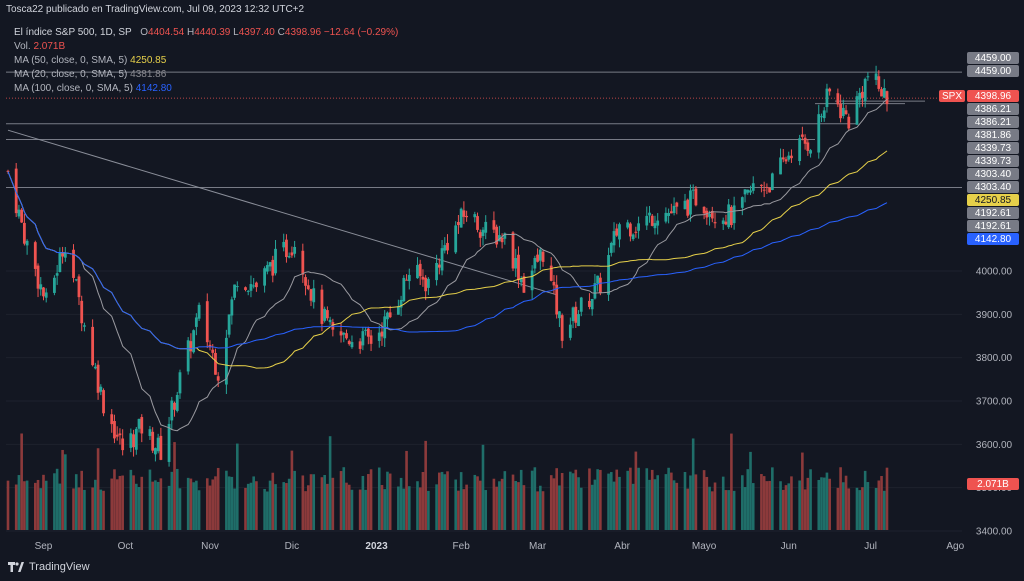  Describe the element at coordinates (993, 213) in the screenshot. I see `price-label-gray: 4192.61` at that location.